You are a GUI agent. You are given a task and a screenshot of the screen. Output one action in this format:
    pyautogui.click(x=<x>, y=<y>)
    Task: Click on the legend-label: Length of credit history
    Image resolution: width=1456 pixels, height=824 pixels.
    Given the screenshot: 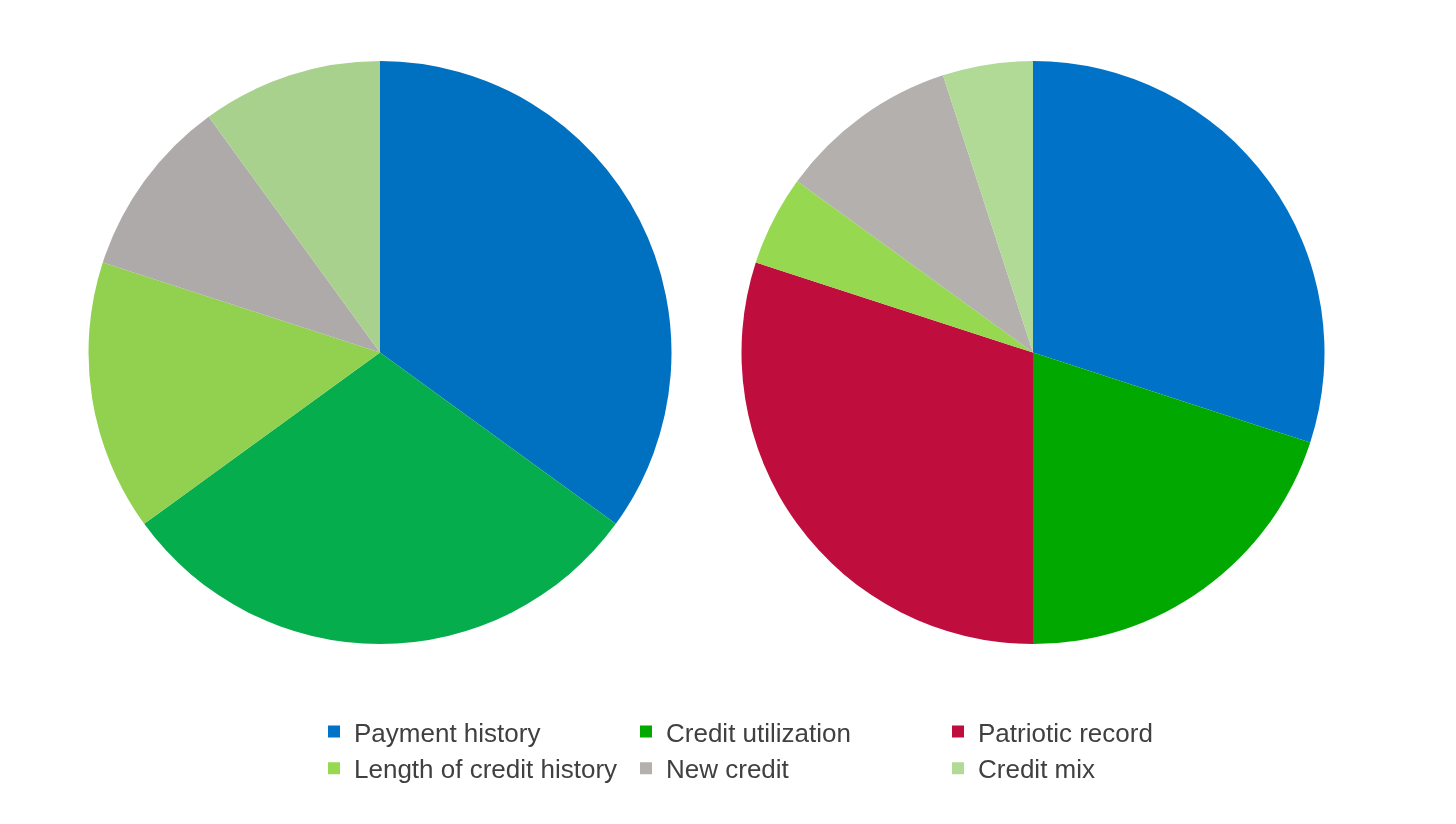 What is the action you would take?
    pyautogui.click(x=486, y=769)
    